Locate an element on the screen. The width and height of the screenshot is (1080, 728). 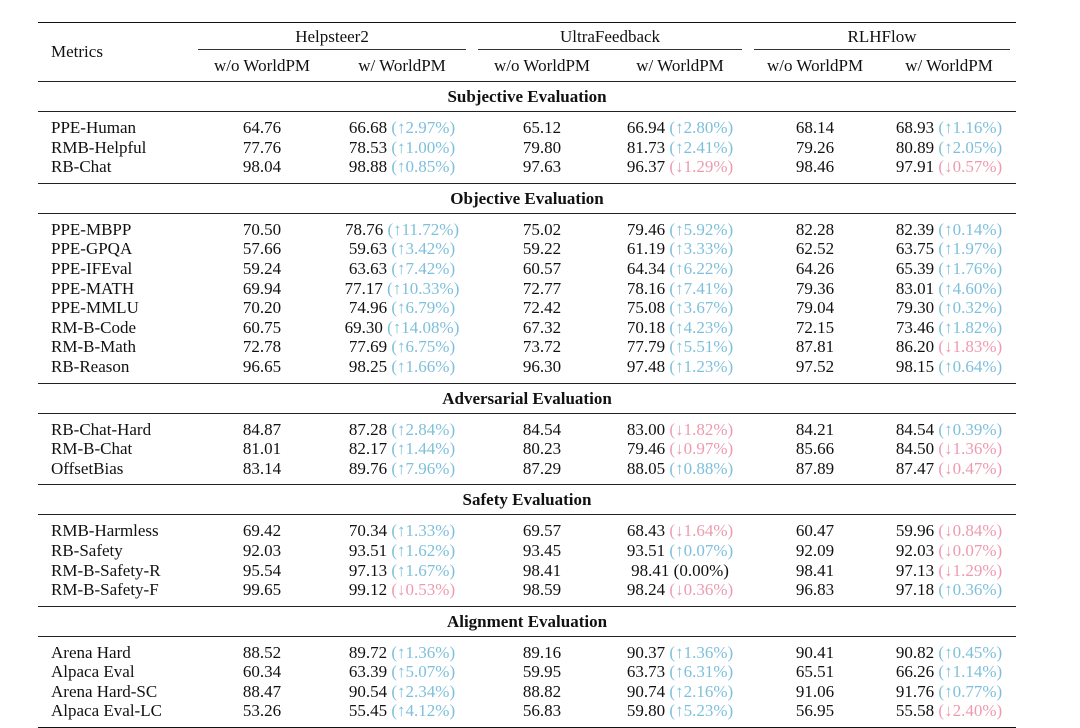
value-with-worldpm-cell: 61.19 (↑3.33%) is located at coordinates (680, 249).